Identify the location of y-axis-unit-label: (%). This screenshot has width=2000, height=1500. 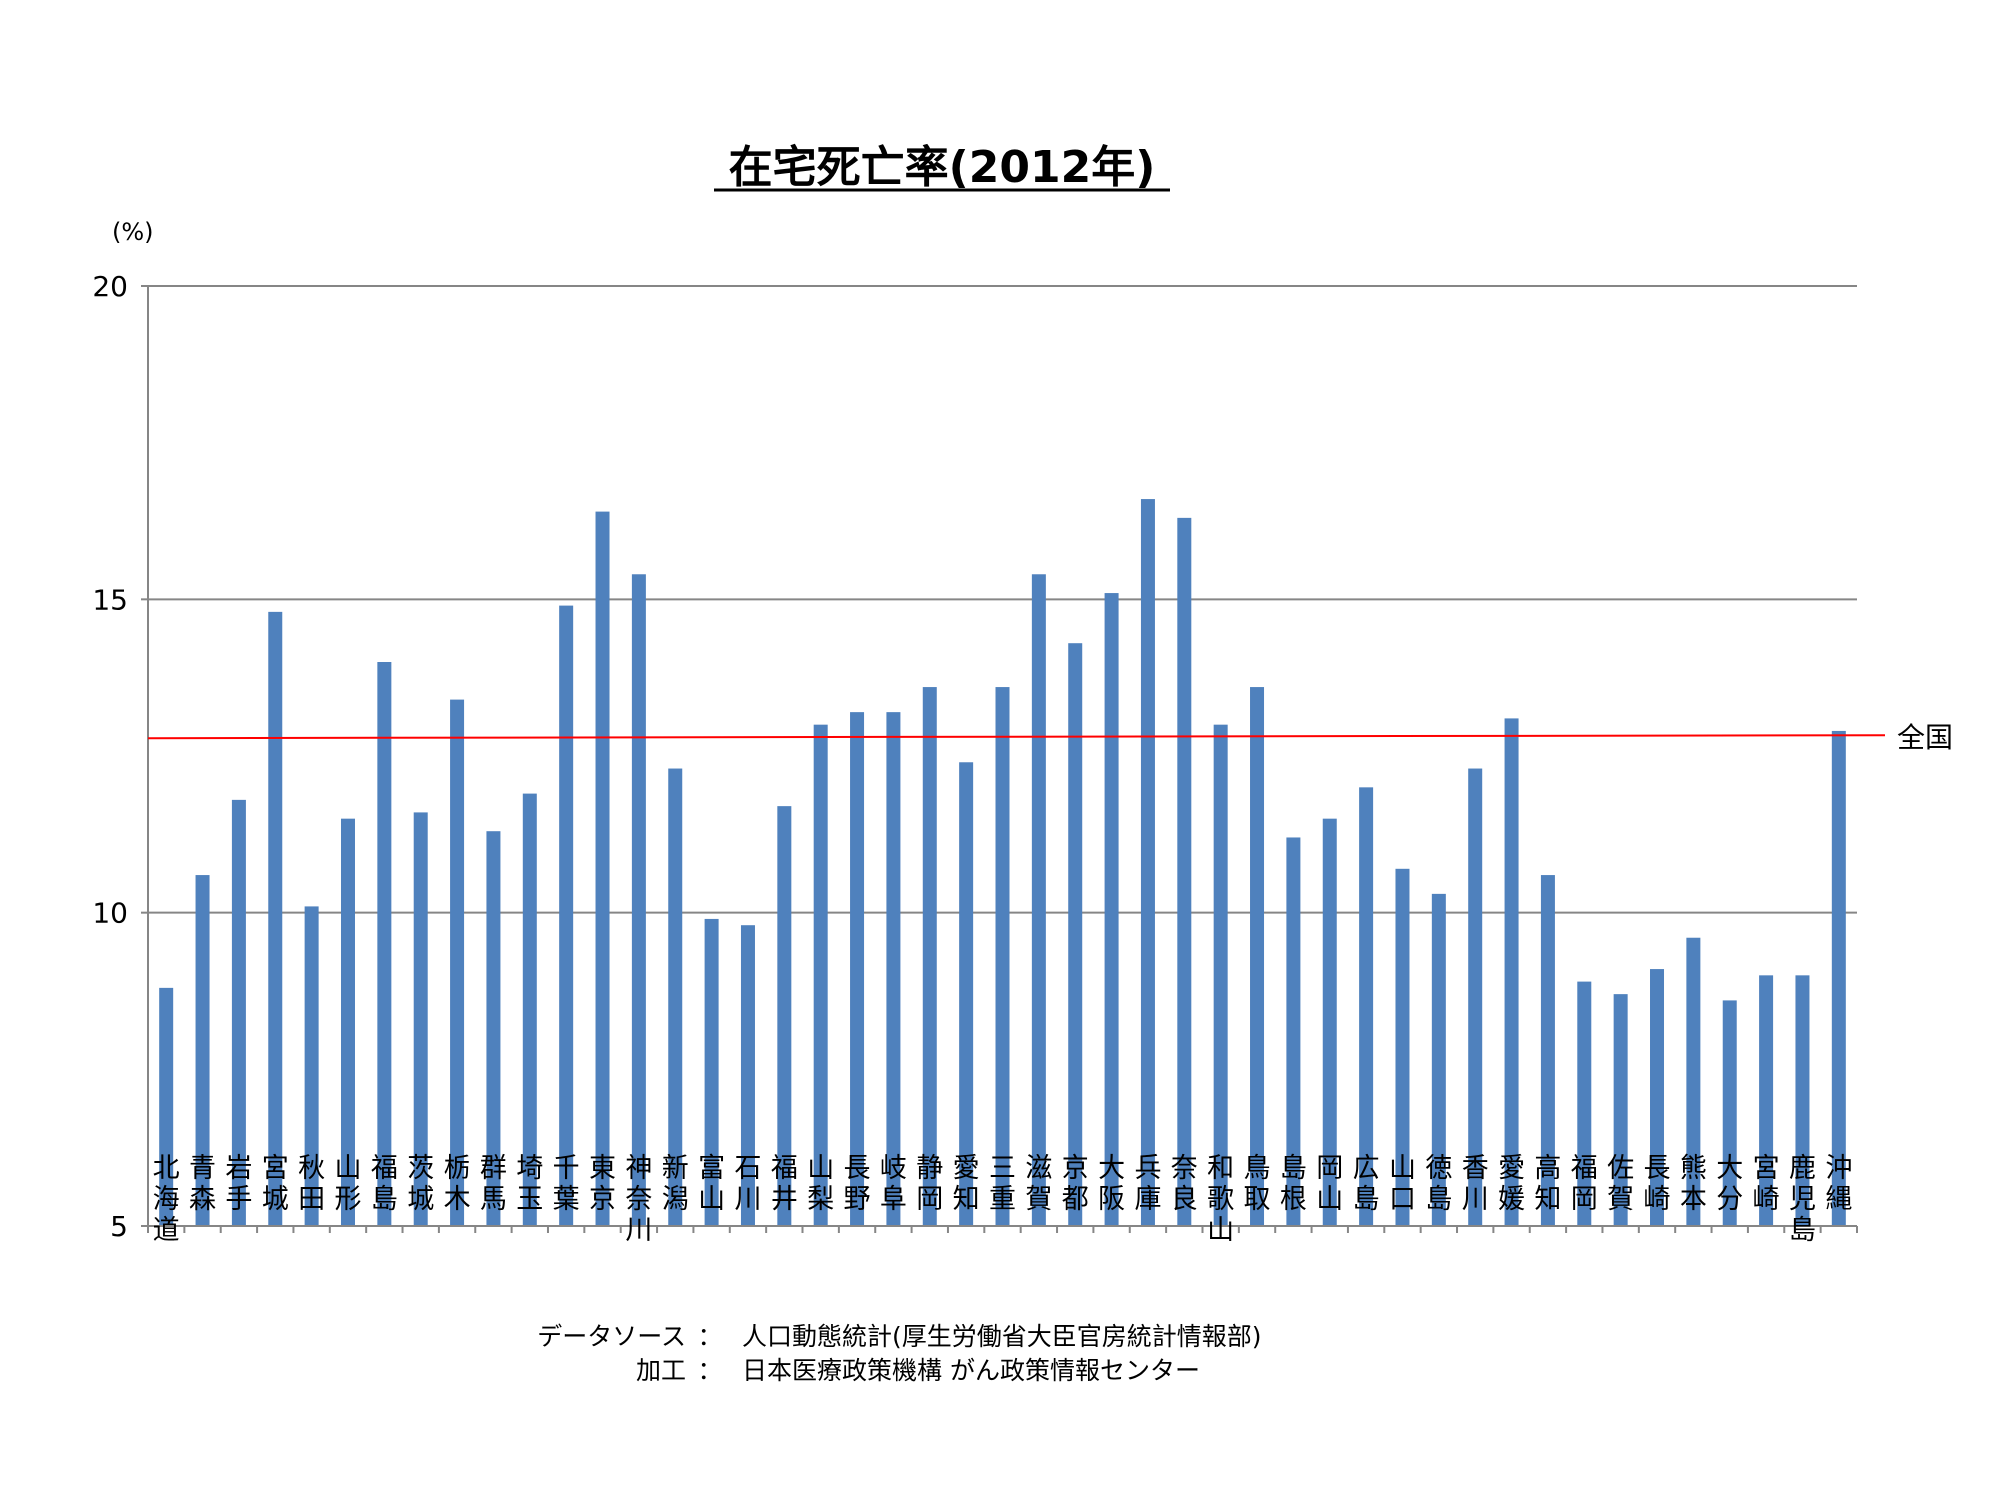
(133, 232).